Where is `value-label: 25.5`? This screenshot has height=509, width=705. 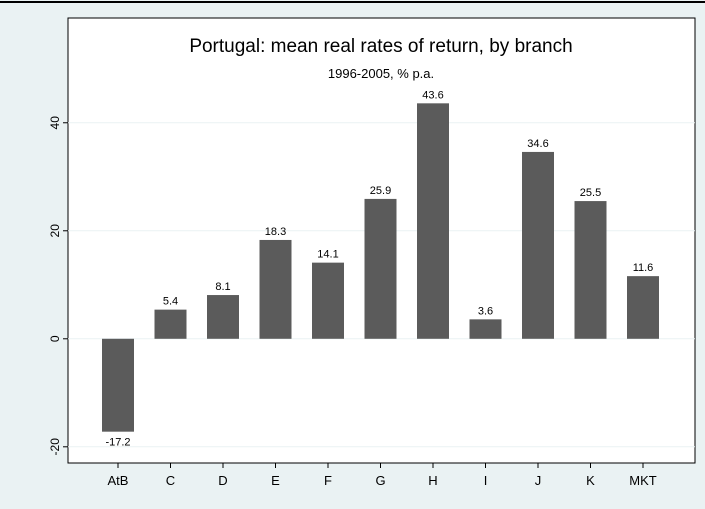
value-label: 25.5 is located at coordinates (590, 193).